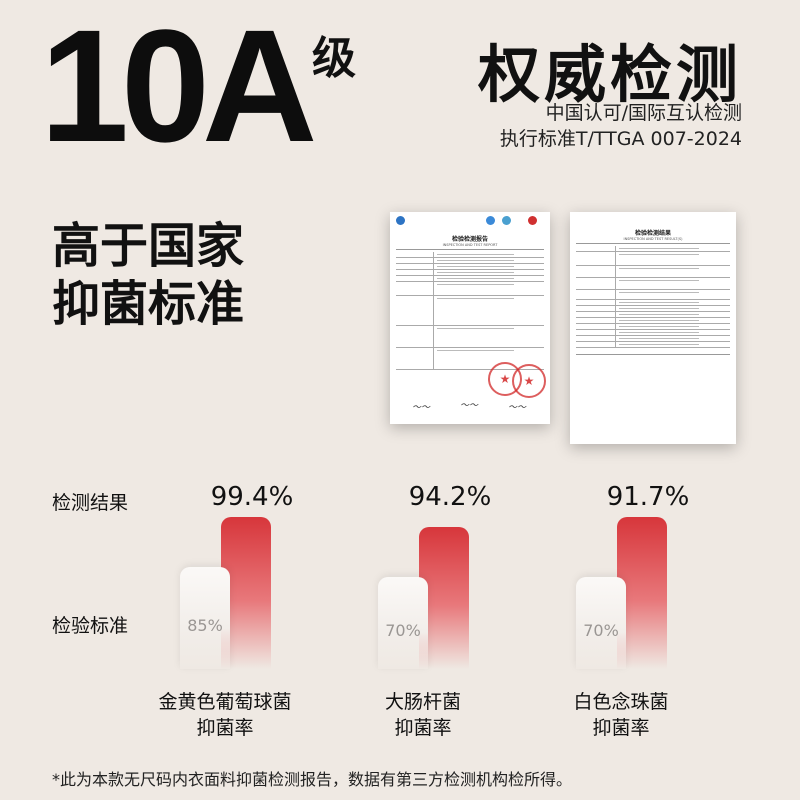 The width and height of the screenshot is (800, 800). What do you see at coordinates (490, 220) in the screenshot?
I see `cma-logo-icon` at bounding box center [490, 220].